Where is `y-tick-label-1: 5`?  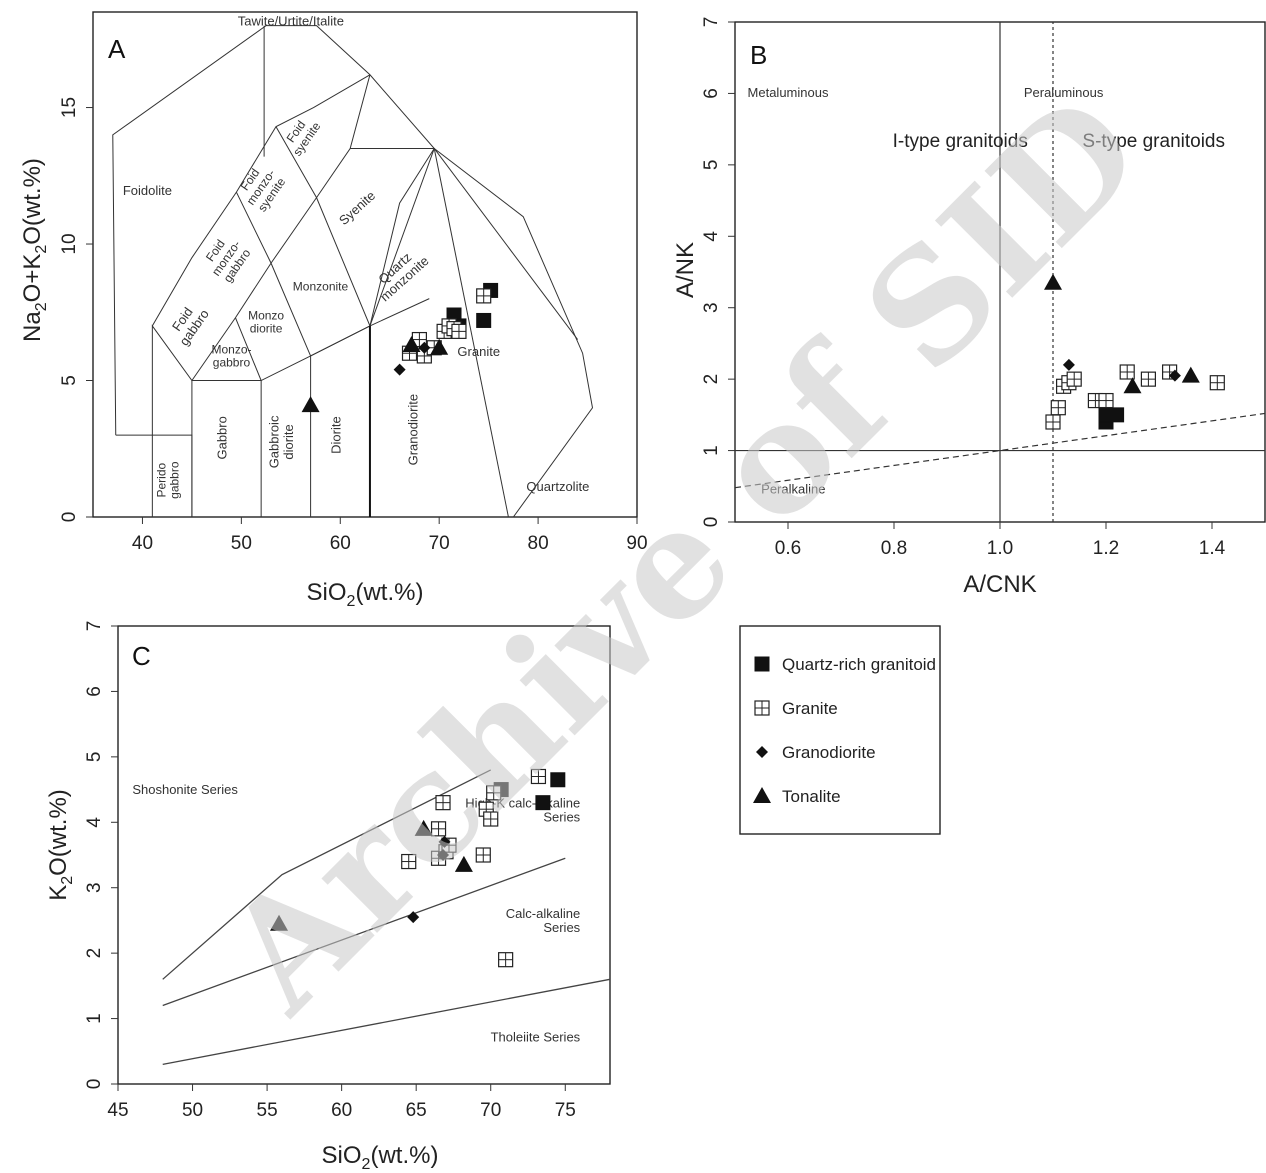
y-tick-label-1: 5 is located at coordinates (69, 380).